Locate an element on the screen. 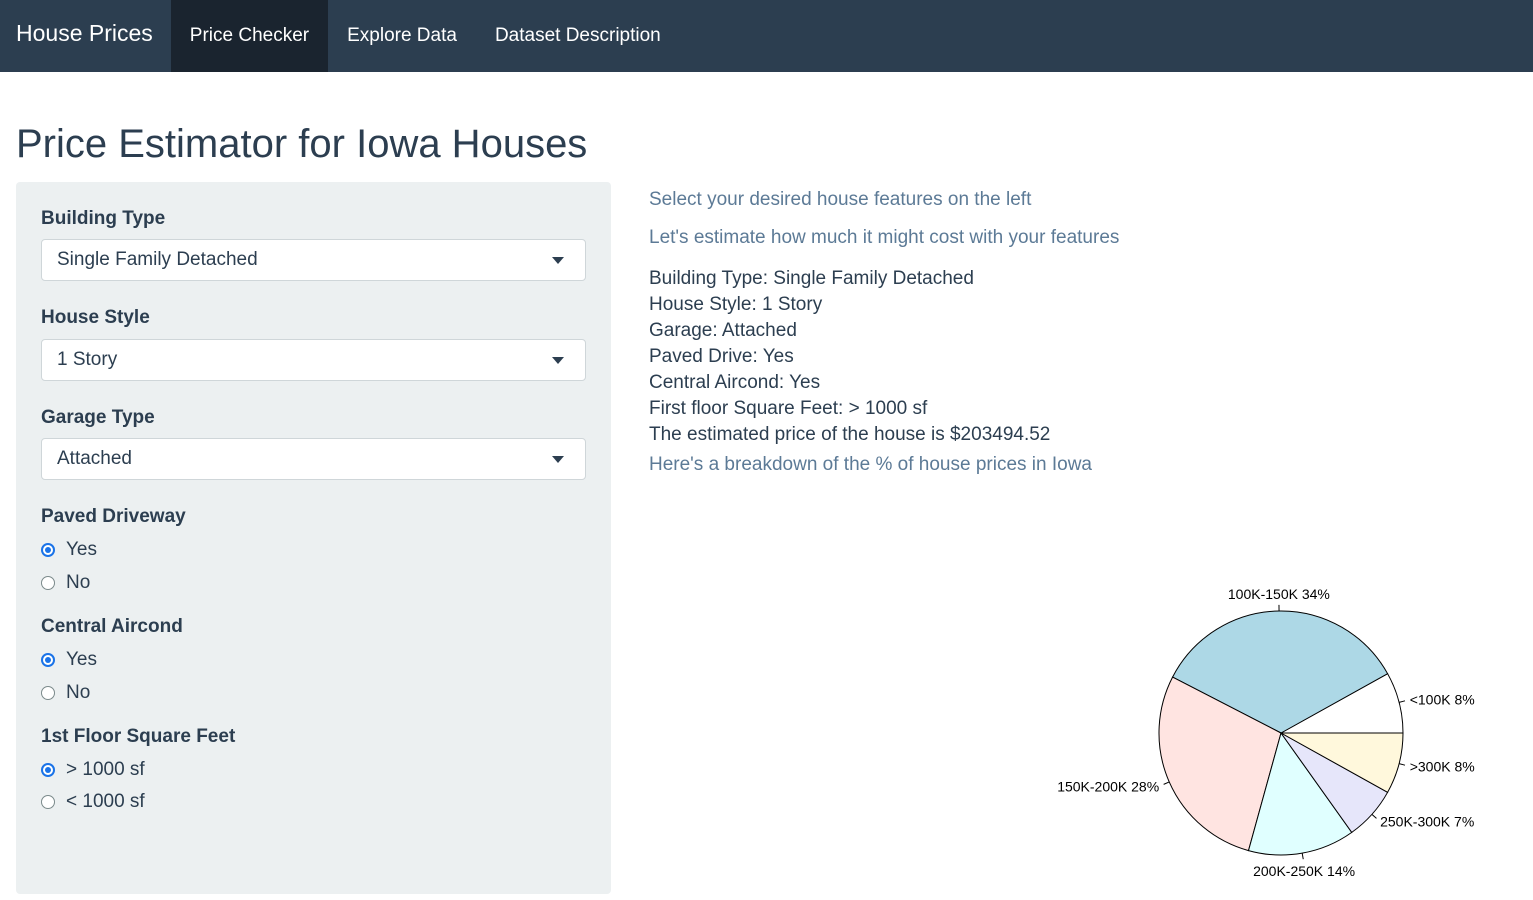 The height and width of the screenshot is (900, 1533). summary-paved-drive: Paved Drive: Yes is located at coordinates (721, 356).